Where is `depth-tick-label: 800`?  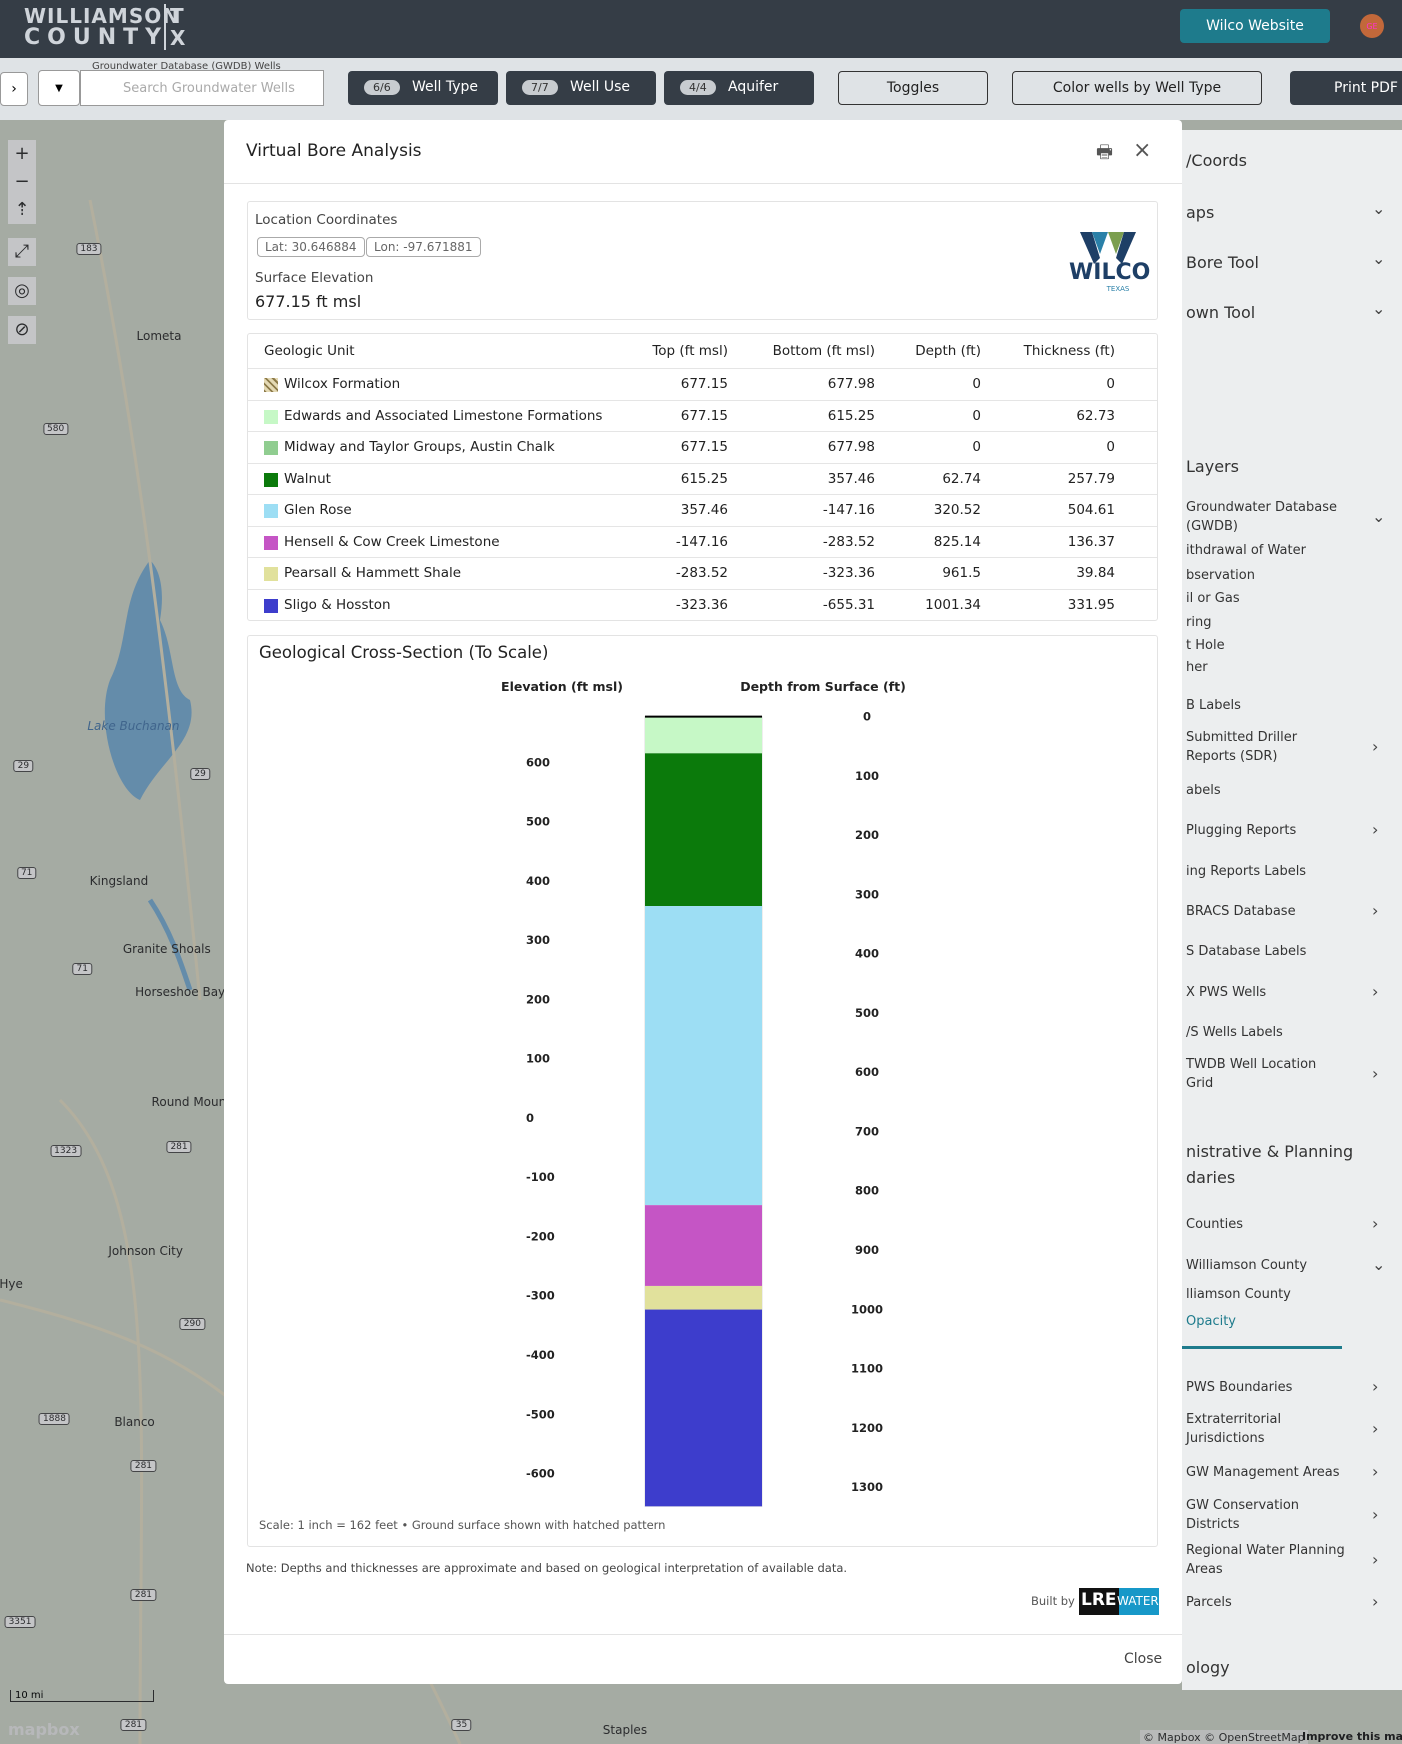 depth-tick-label: 800 is located at coordinates (867, 1191).